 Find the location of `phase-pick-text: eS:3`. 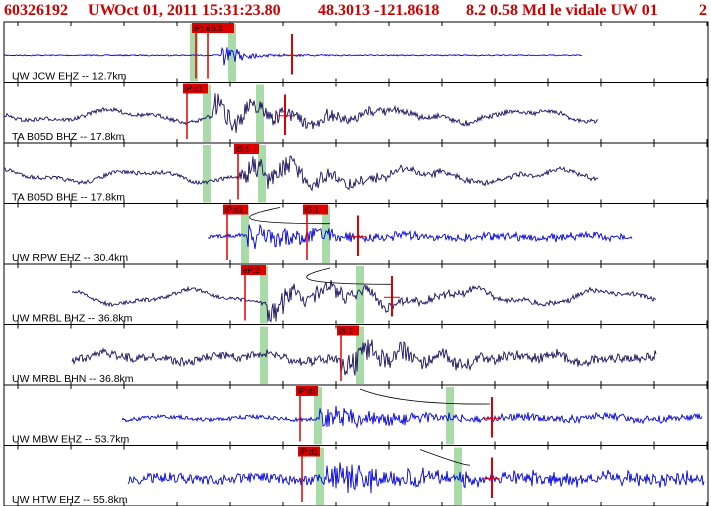

phase-pick-text: eS:3 is located at coordinates (214, 28).